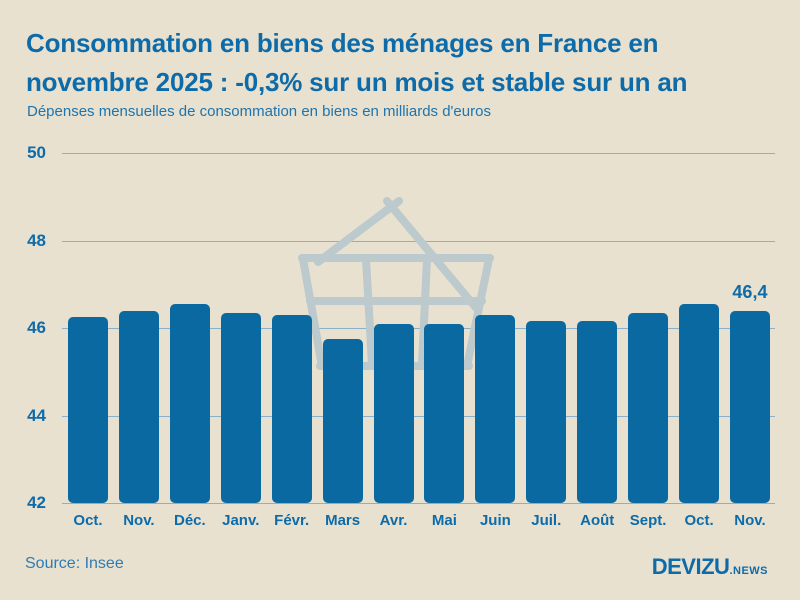 The image size is (800, 600). I want to click on y-tick-label-48: 48, so click(36, 240).